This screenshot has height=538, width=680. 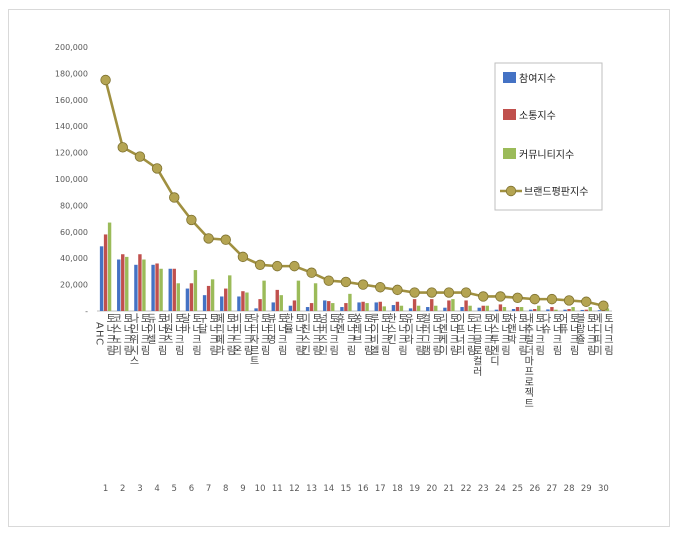 I want to click on rank-label: 28, so click(x=569, y=489).